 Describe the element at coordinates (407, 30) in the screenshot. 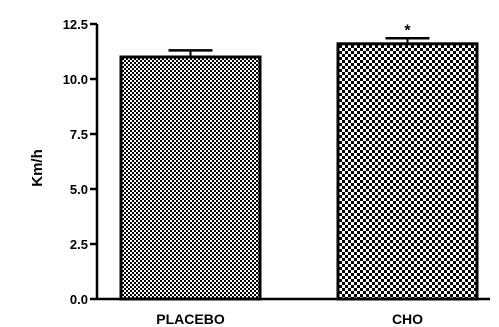

I see `significance-marker: *` at that location.